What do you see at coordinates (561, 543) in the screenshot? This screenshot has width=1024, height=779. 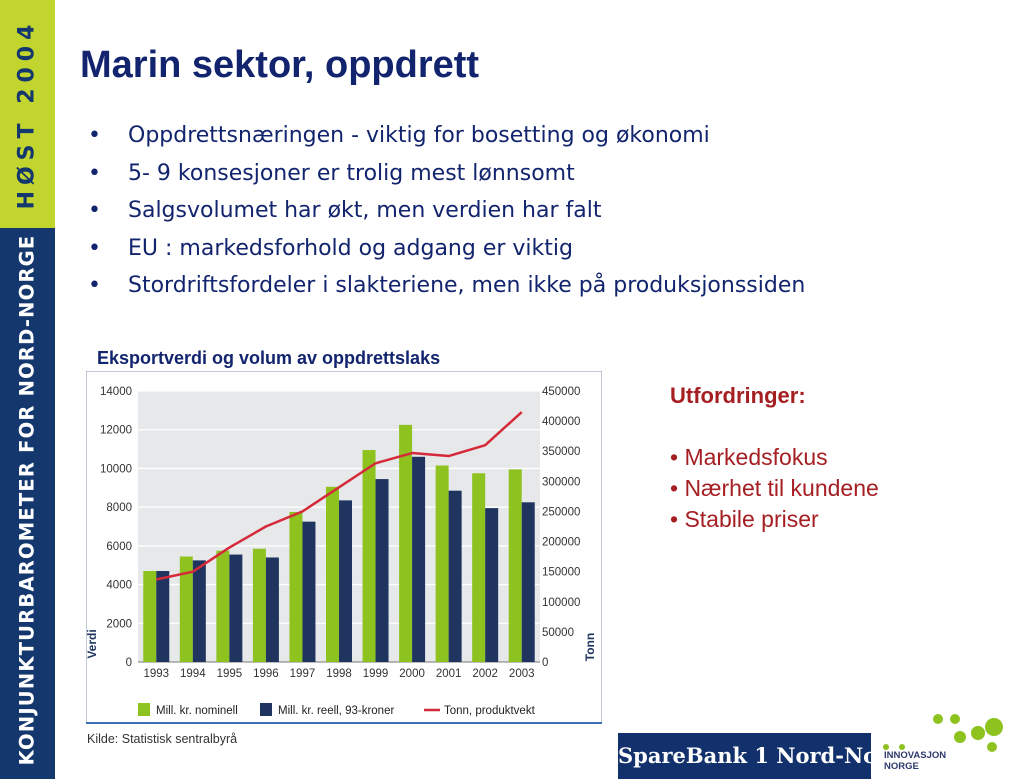 I see `right-tick-label: 200000` at bounding box center [561, 543].